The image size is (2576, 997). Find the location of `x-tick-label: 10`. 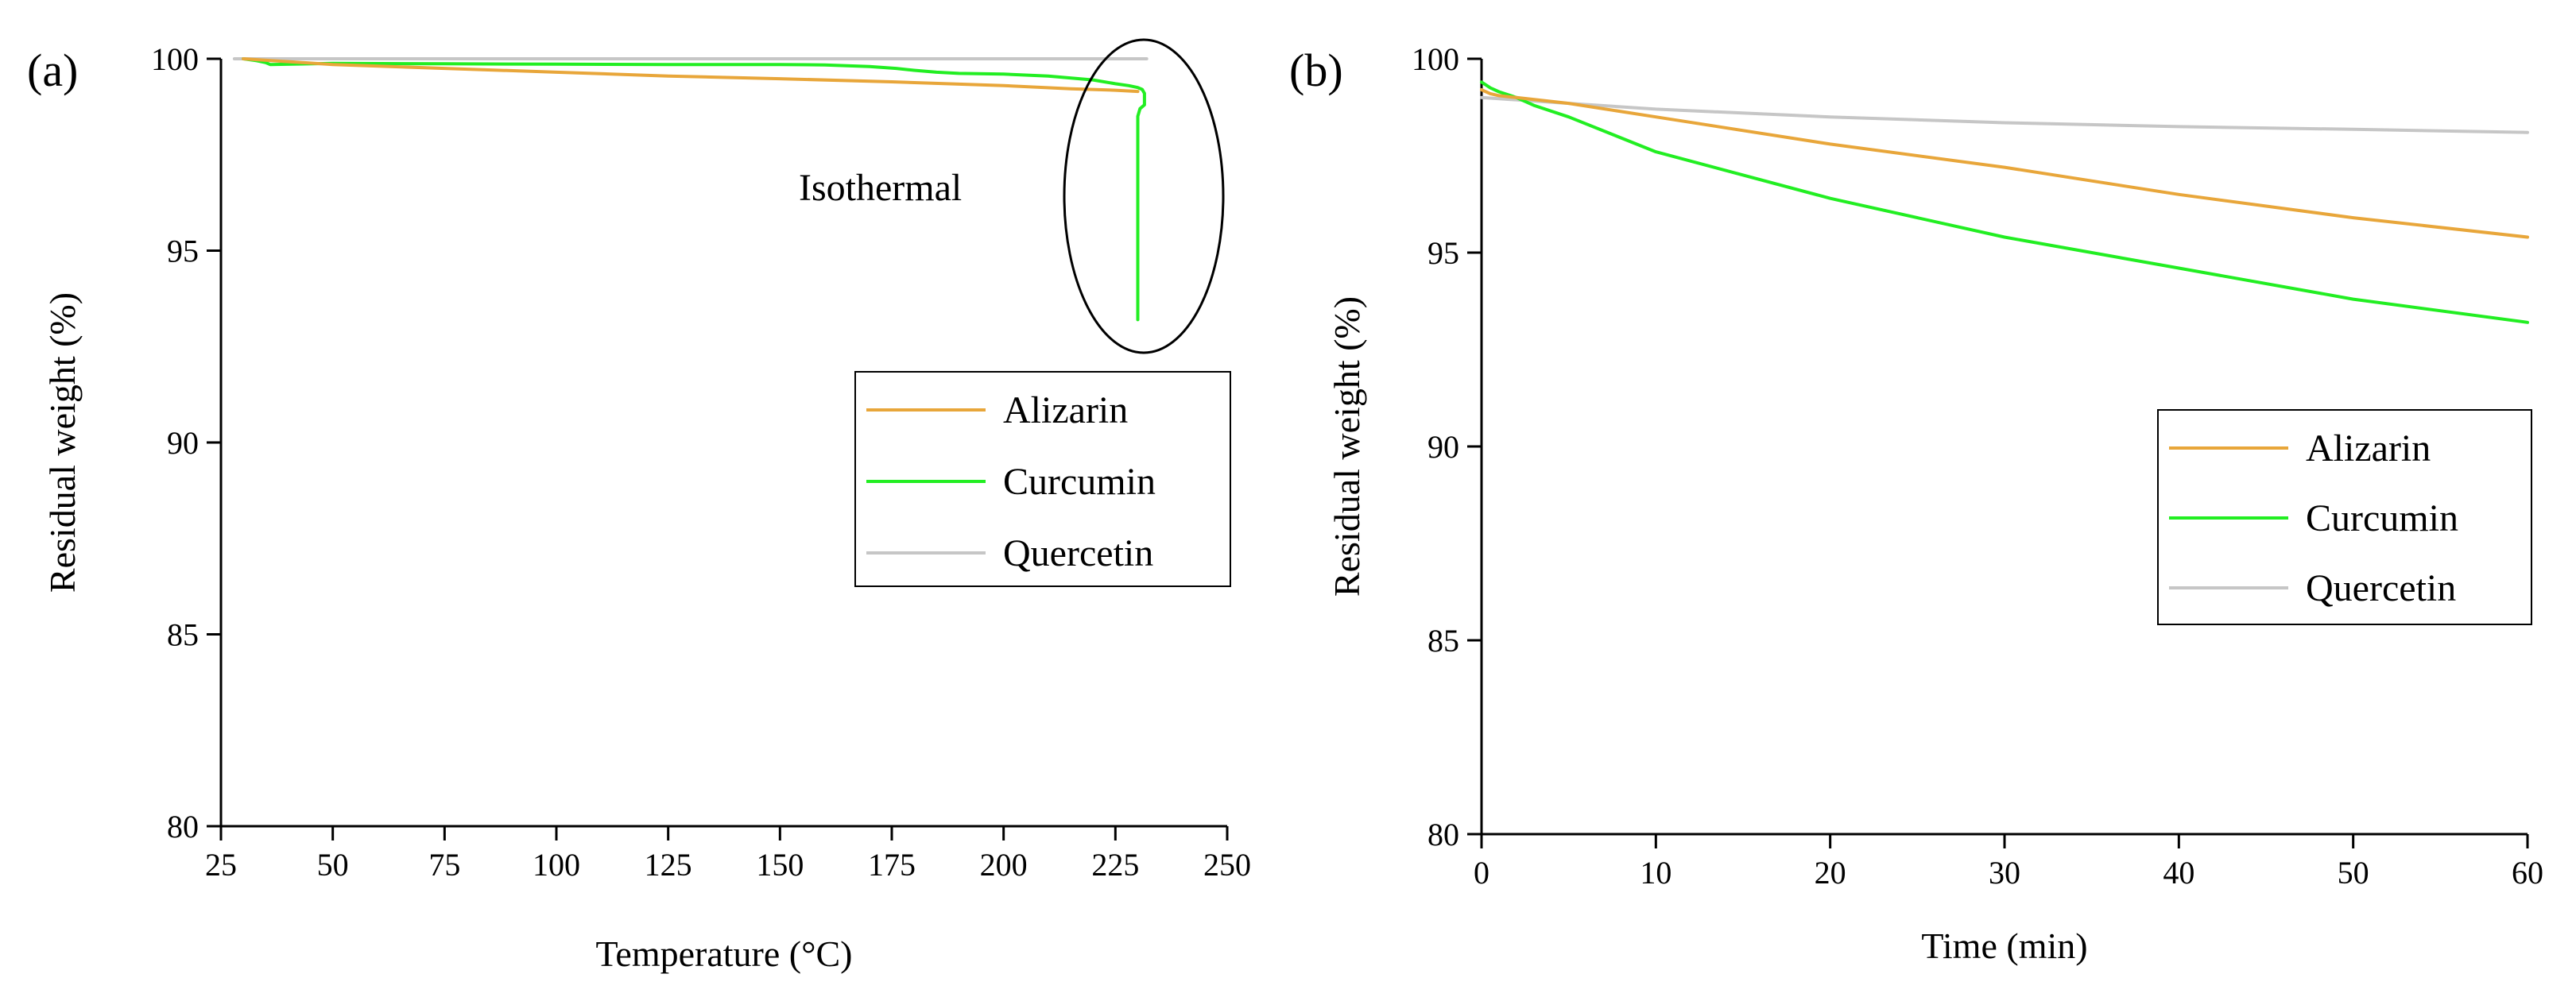

x-tick-label: 10 is located at coordinates (1655, 873).